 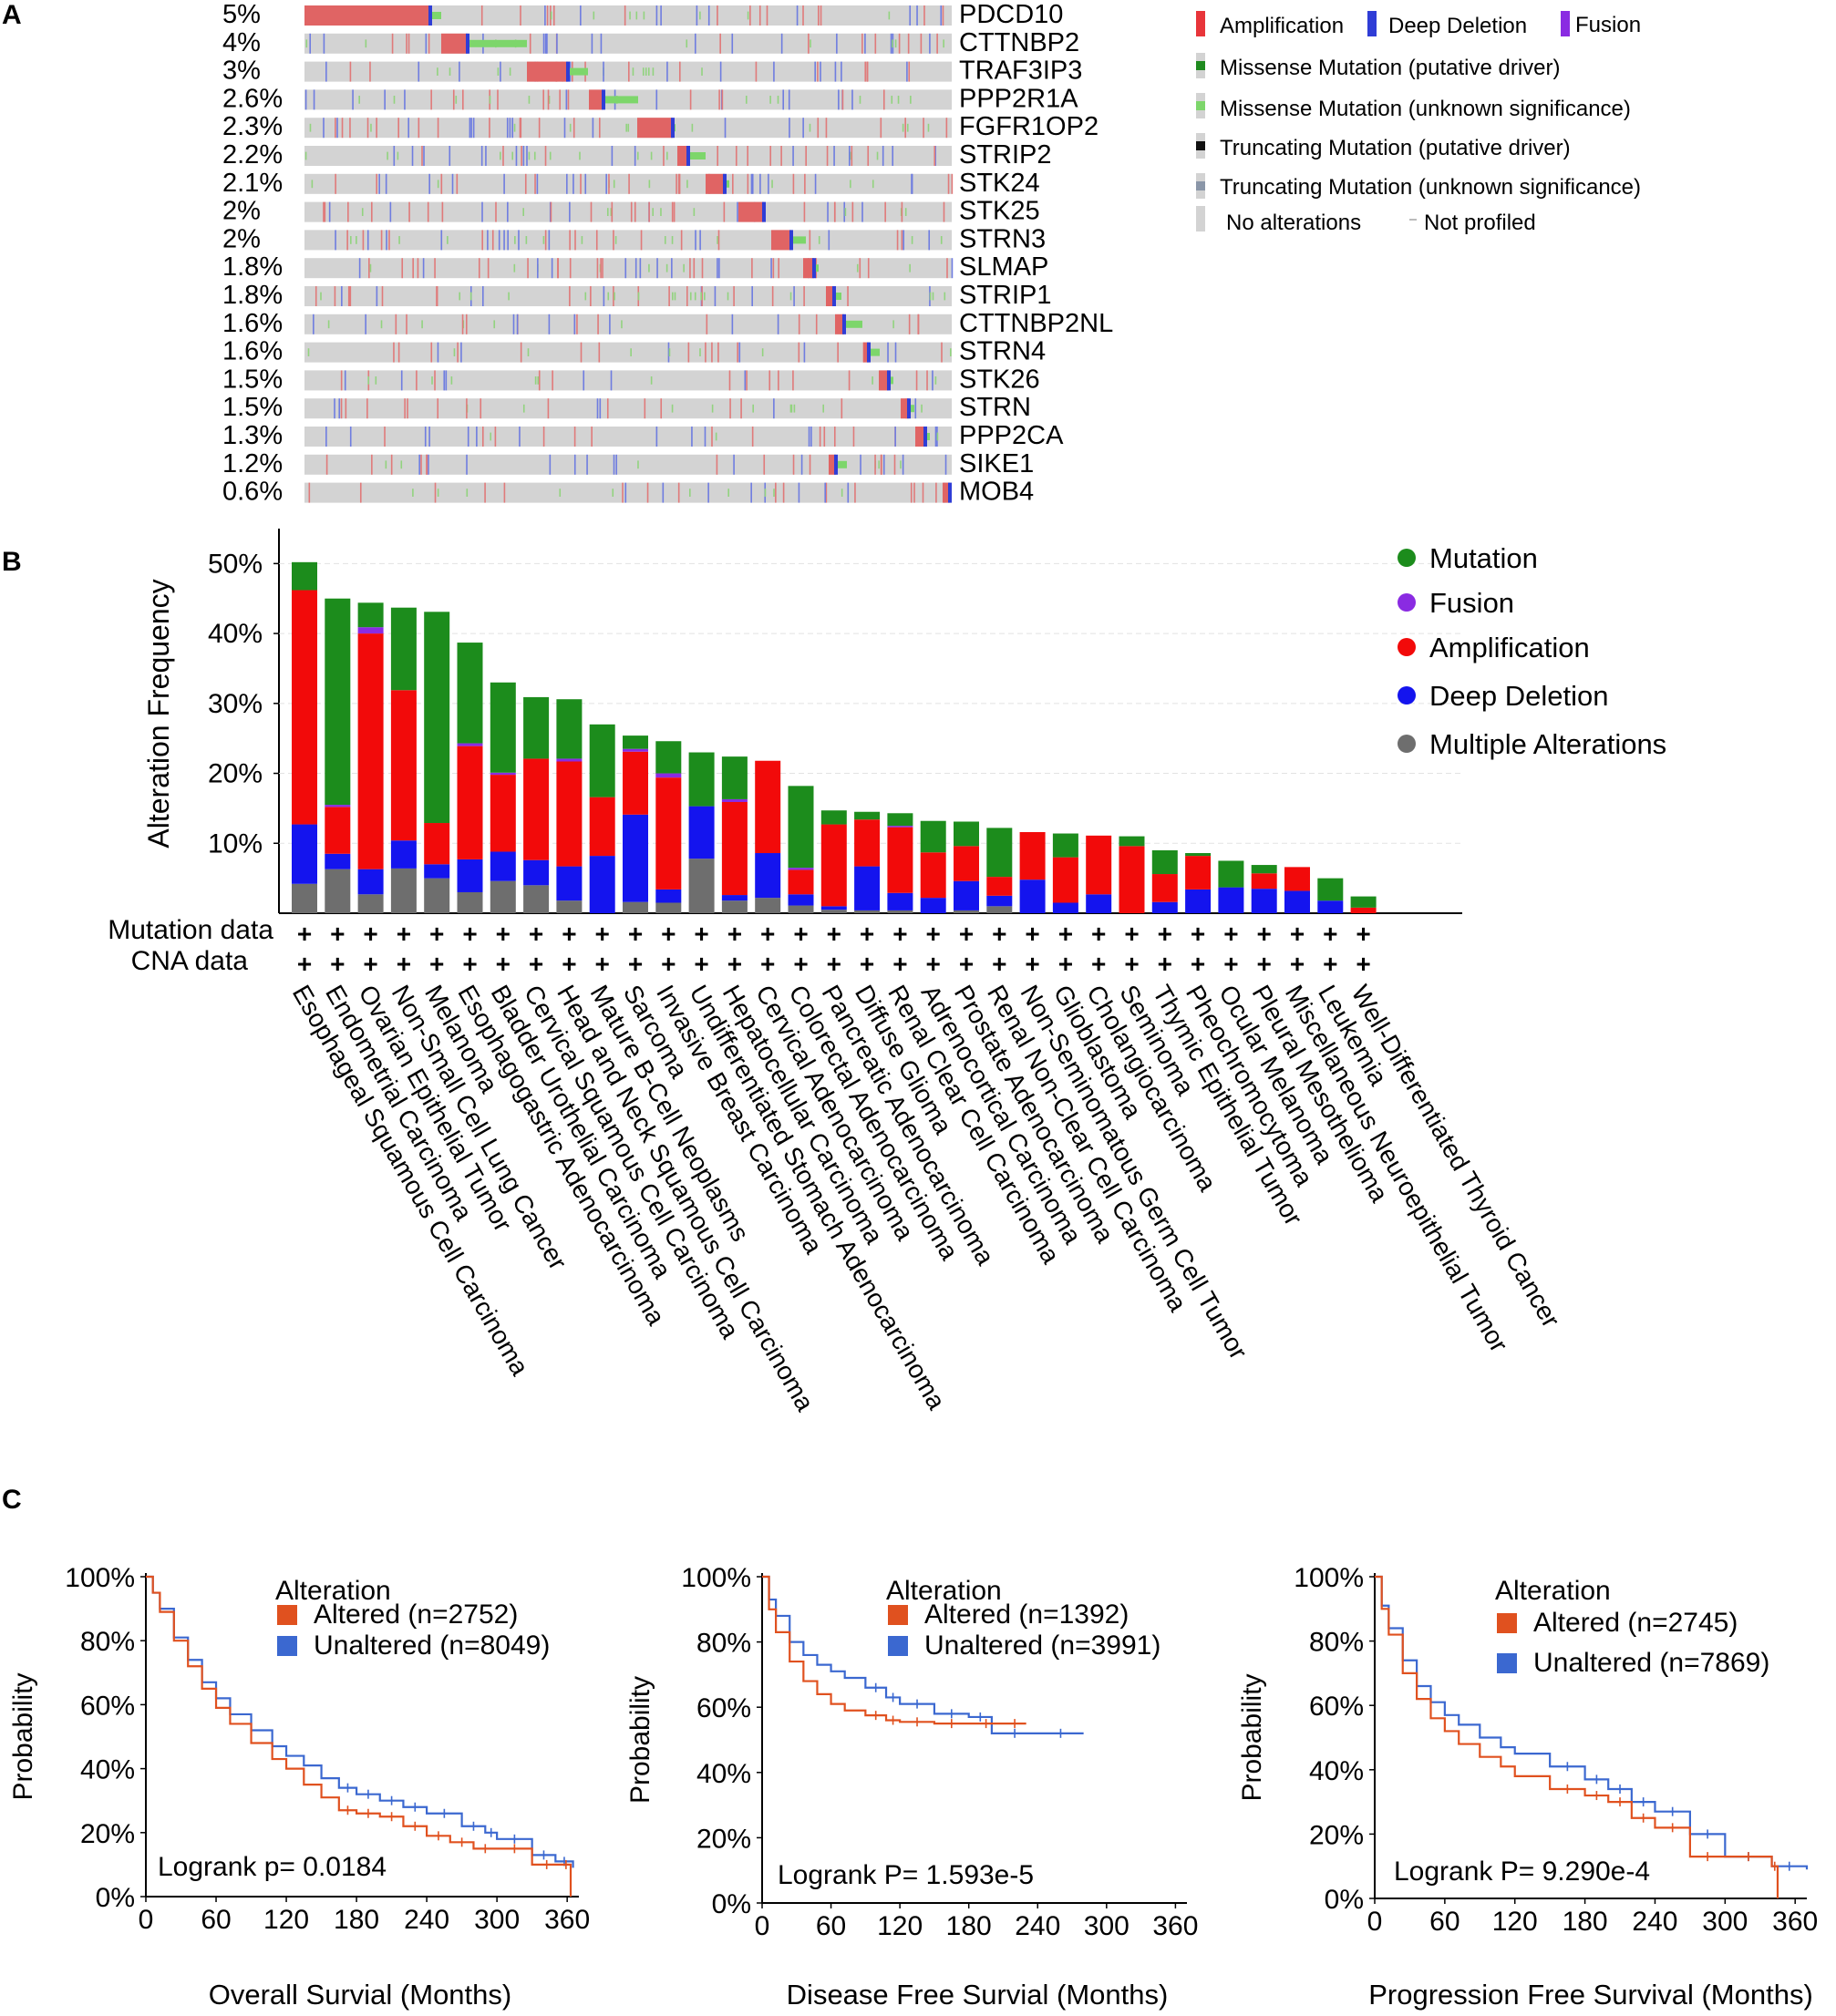 What do you see at coordinates (1037, 1926) in the screenshot?
I see `x-tick-label: 240` at bounding box center [1037, 1926].